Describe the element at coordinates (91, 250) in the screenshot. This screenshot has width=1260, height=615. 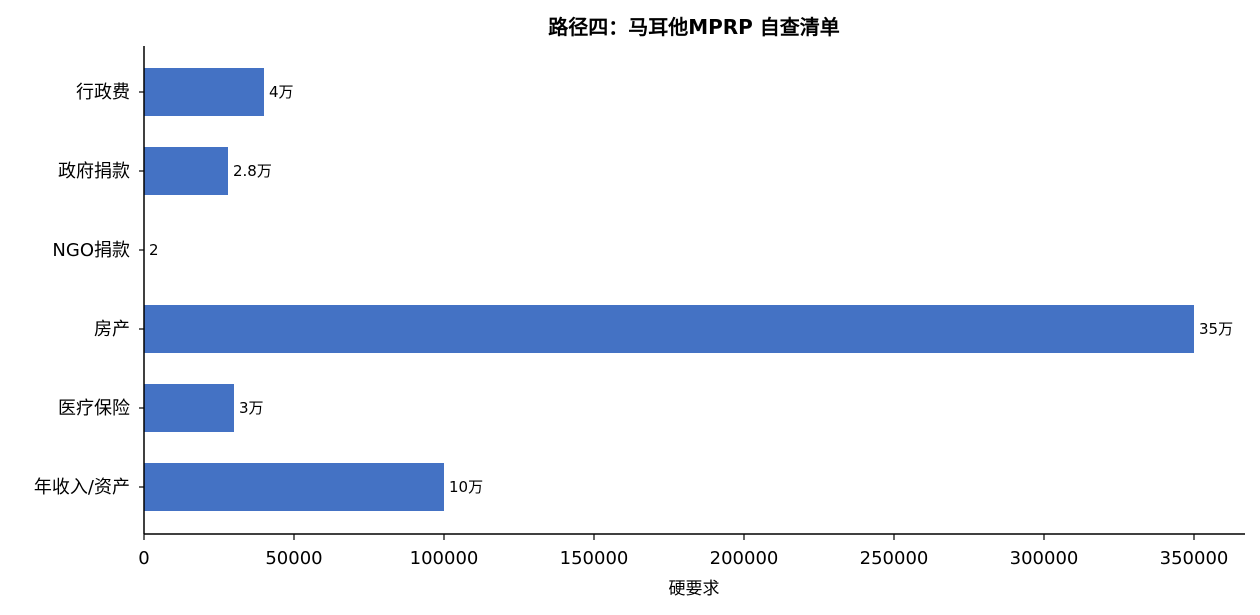
I see `category-label-2: NGO捐款` at that location.